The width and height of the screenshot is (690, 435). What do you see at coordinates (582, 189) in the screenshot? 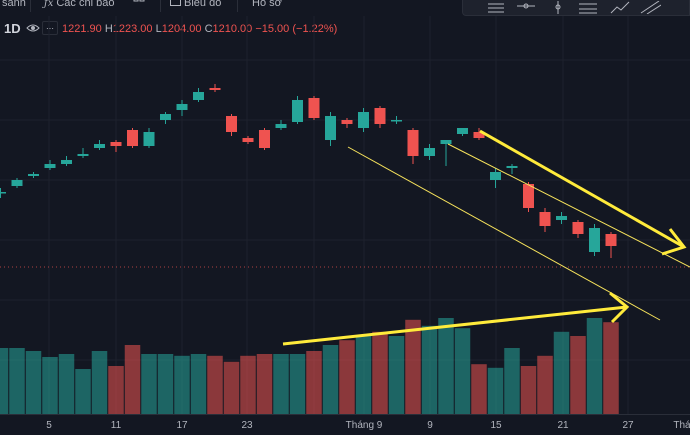
I see `trend-arrow-down` at bounding box center [582, 189].